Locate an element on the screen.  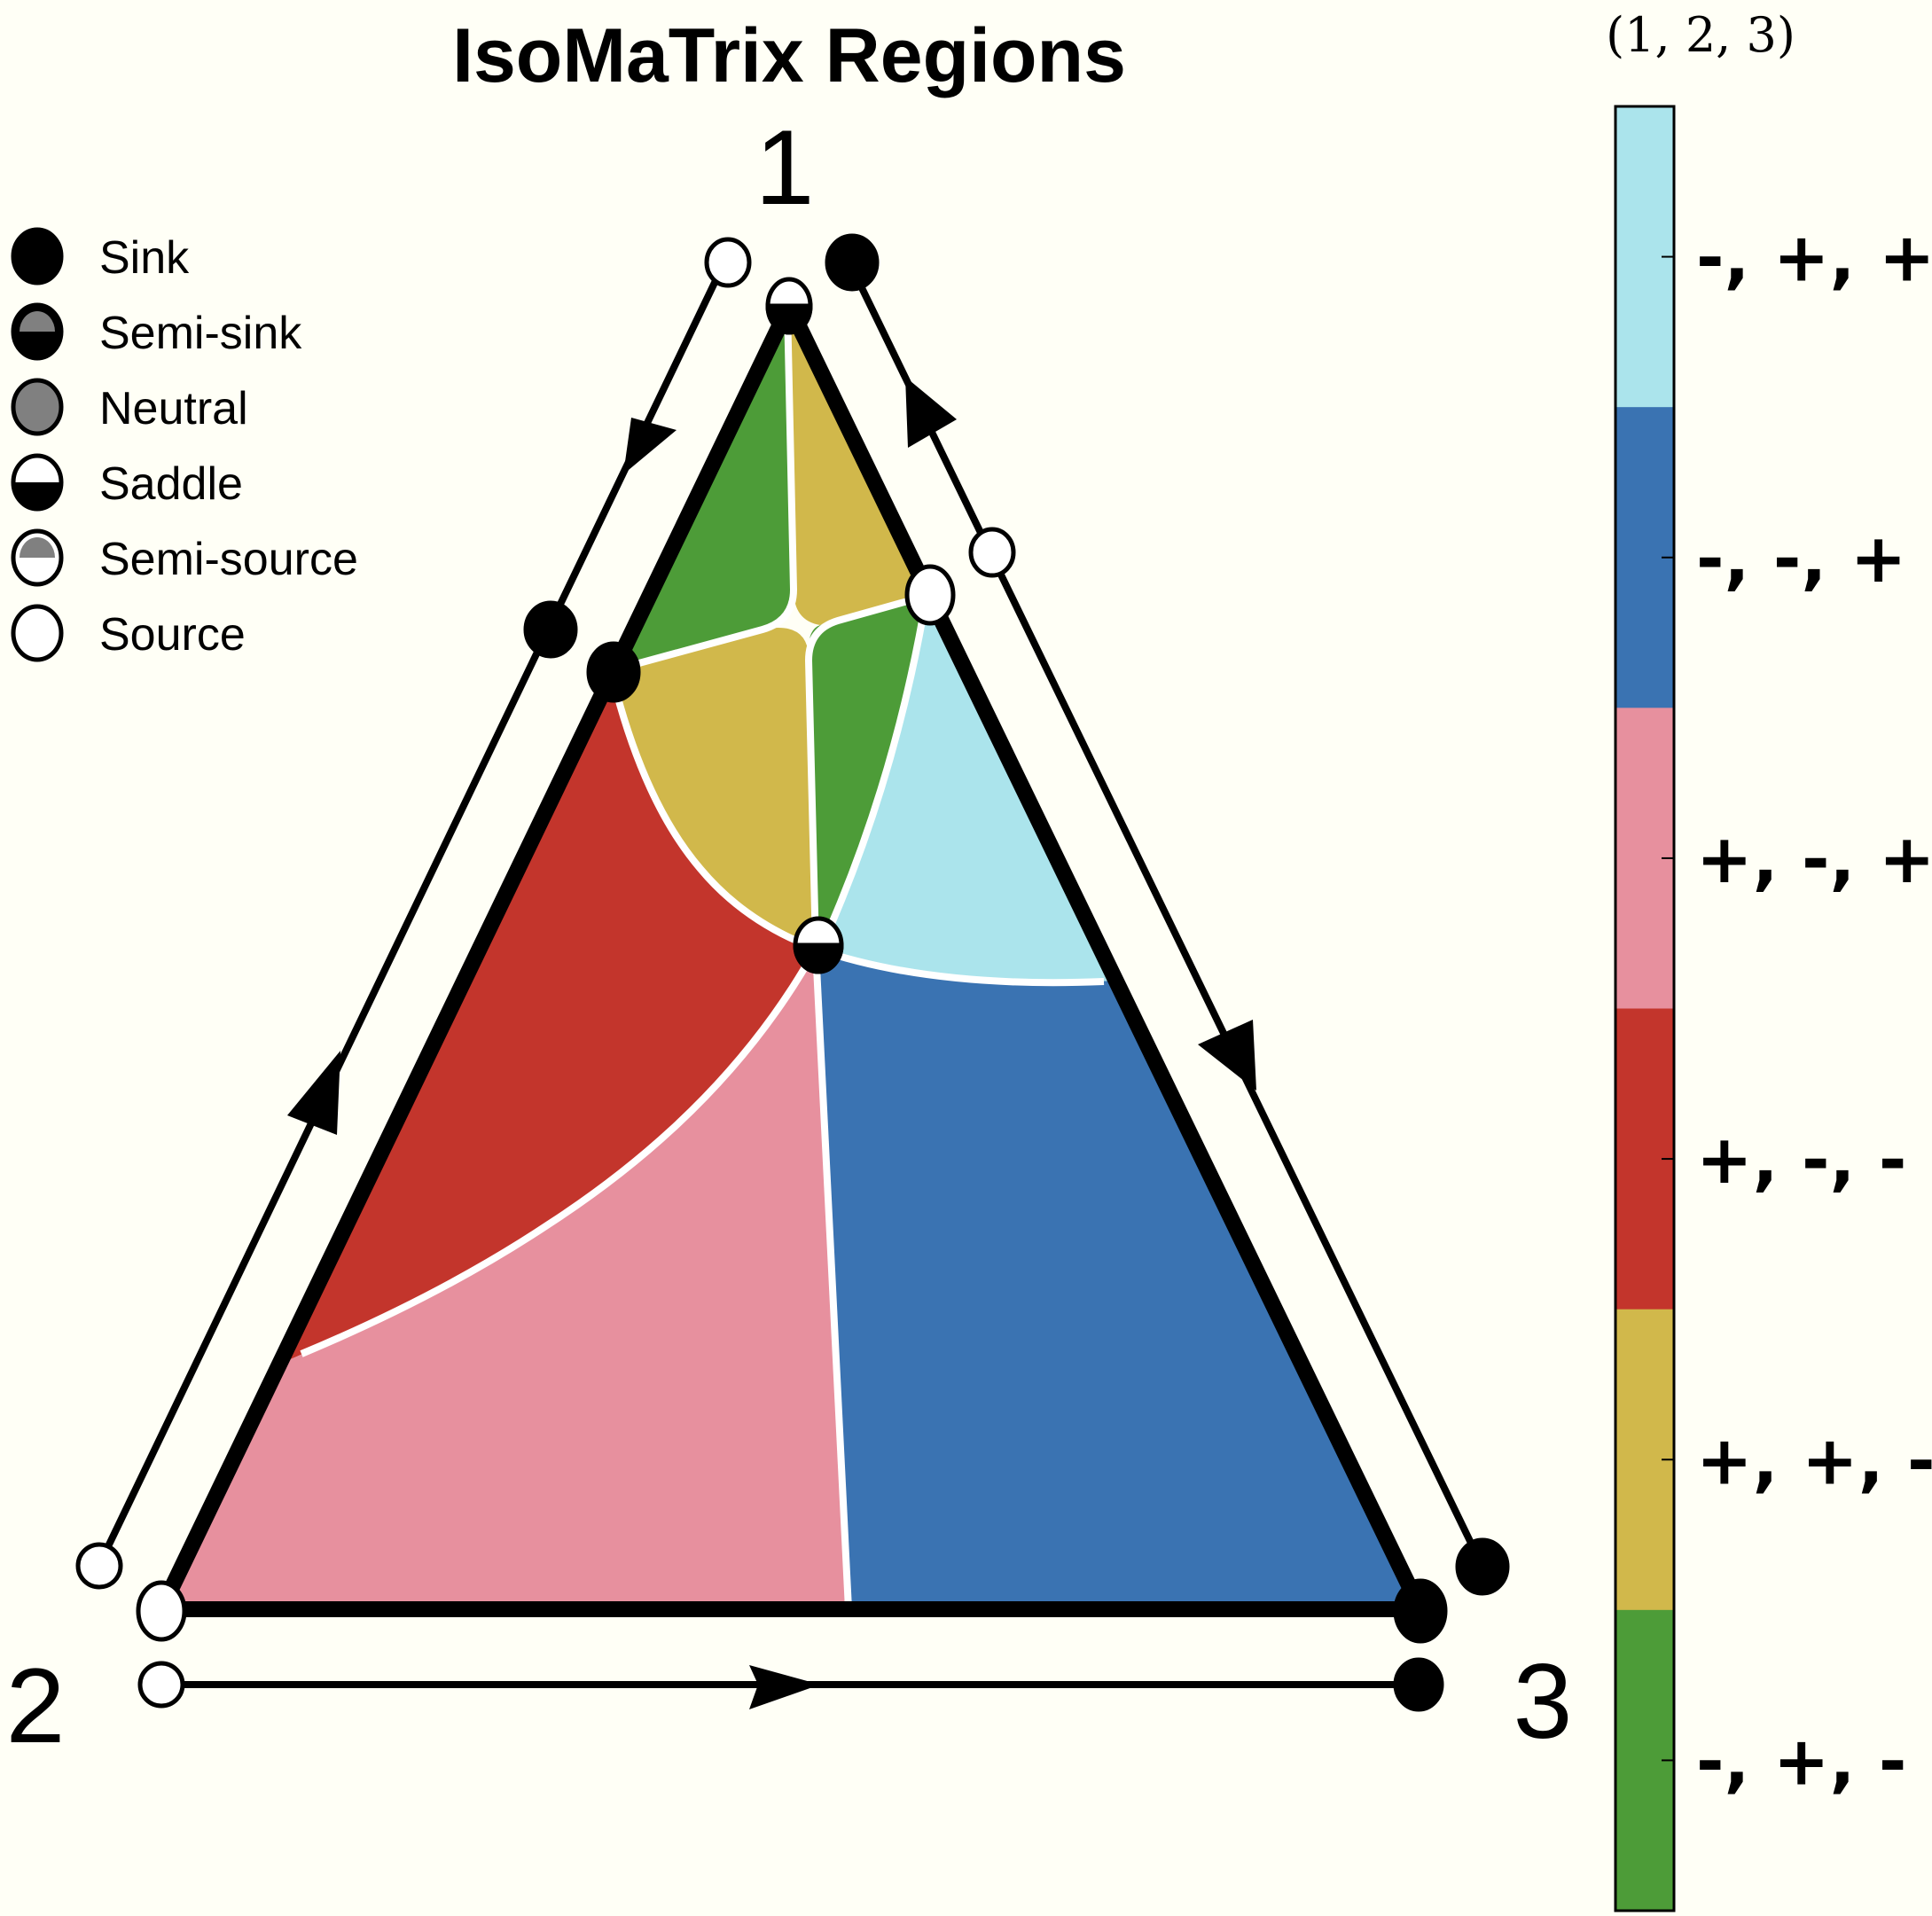
colorbar-tick-label: +, -, + is located at coordinates (1814, 858).